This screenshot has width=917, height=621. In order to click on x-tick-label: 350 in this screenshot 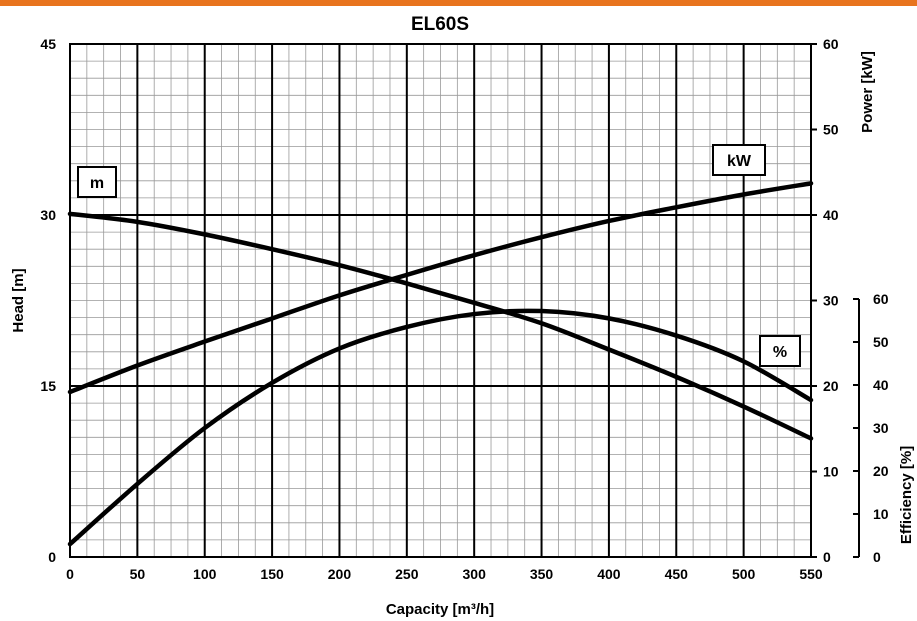, I will do `click(542, 574)`.